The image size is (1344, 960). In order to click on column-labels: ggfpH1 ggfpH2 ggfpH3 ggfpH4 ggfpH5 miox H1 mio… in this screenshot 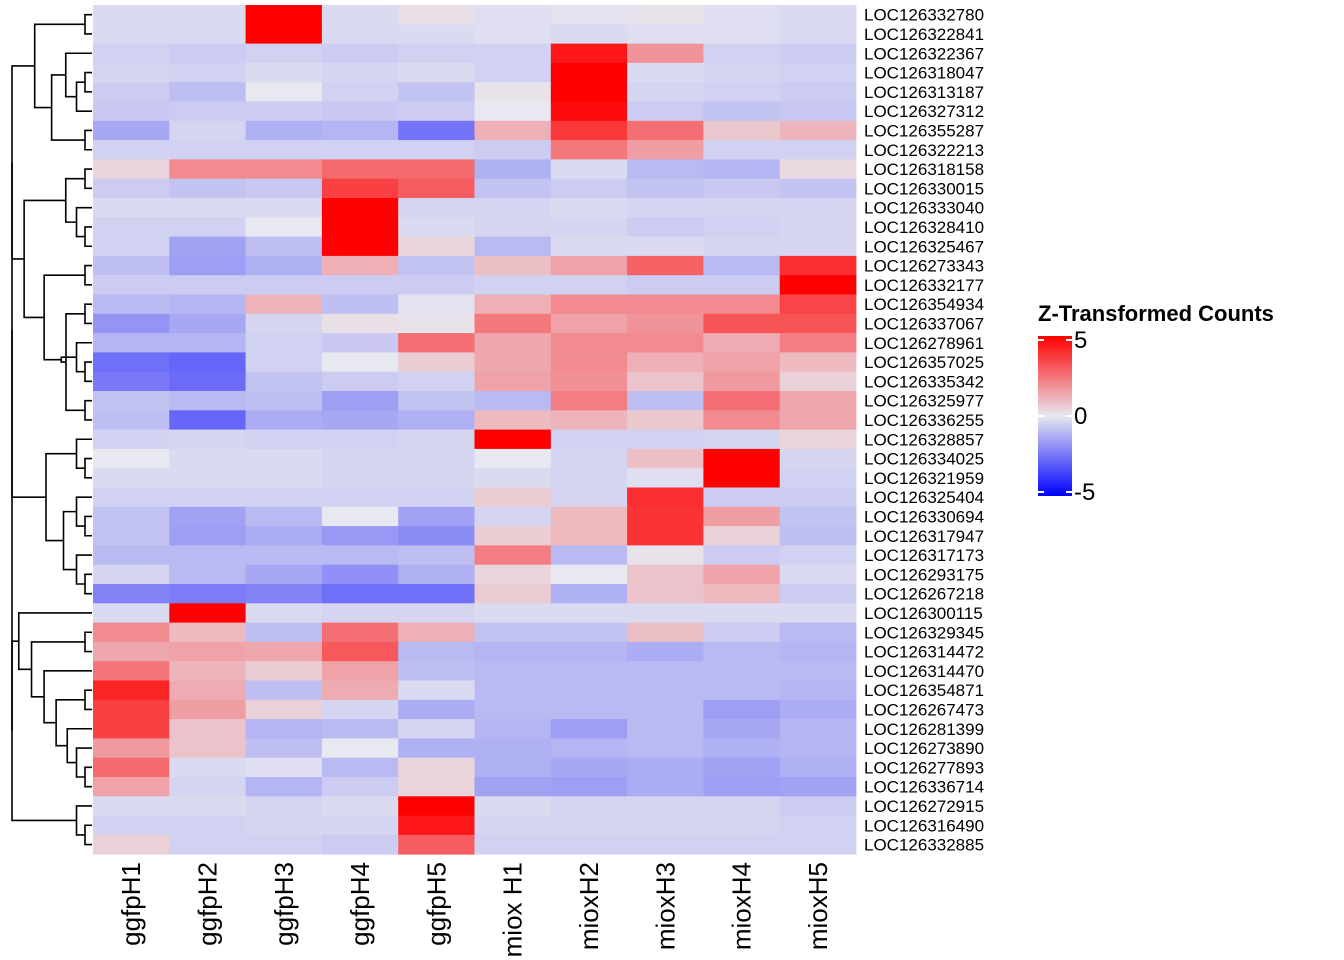, I will do `click(474, 909)`.